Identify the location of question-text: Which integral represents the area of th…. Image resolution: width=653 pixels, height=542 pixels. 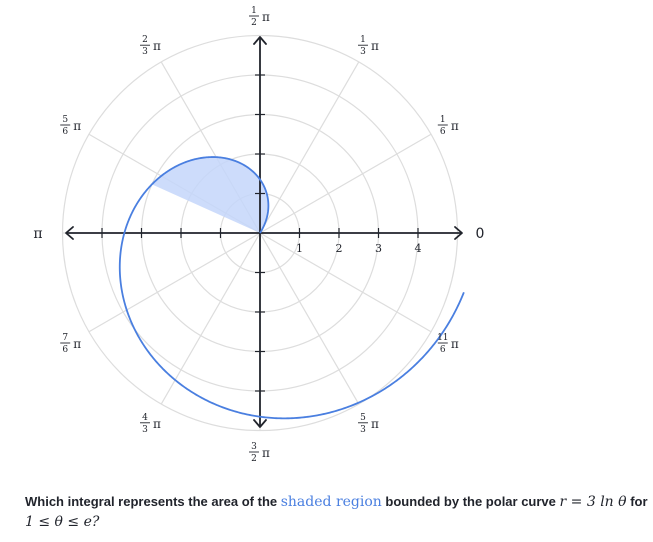
(337, 512).